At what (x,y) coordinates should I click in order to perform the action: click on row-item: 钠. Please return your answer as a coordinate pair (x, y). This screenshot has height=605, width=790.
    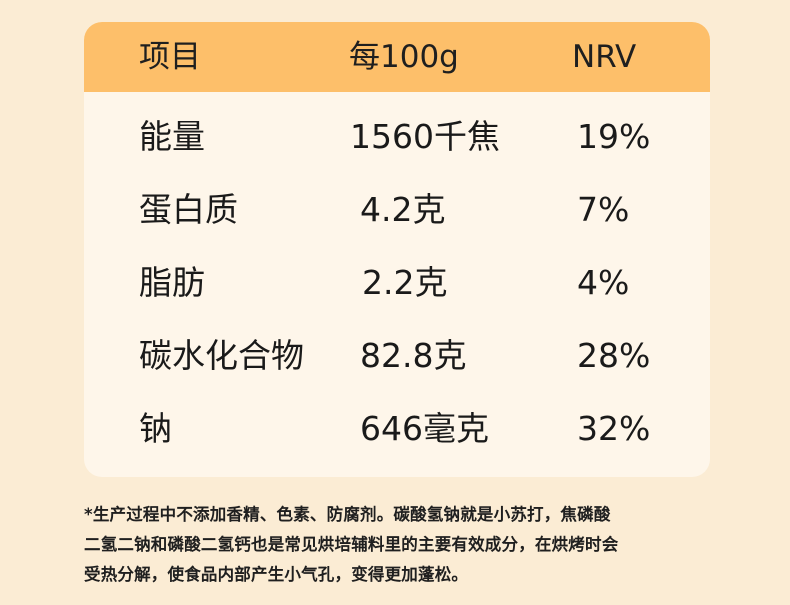
    Looking at the image, I should click on (155, 428).